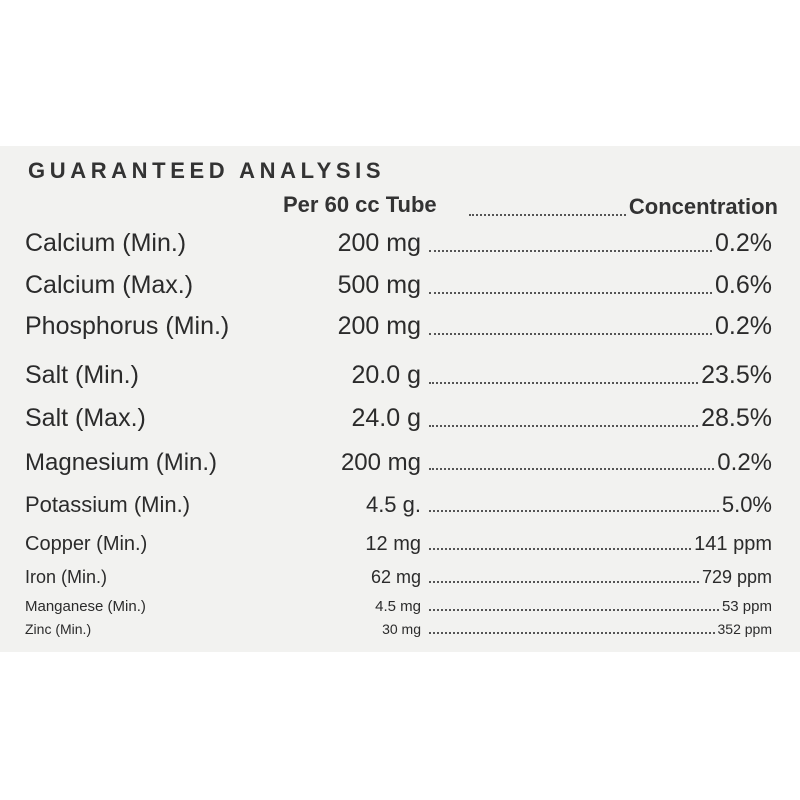 Image resolution: width=800 pixels, height=800 pixels. What do you see at coordinates (106, 243) in the screenshot?
I see `nutrient-name: Calcium (Min.)` at bounding box center [106, 243].